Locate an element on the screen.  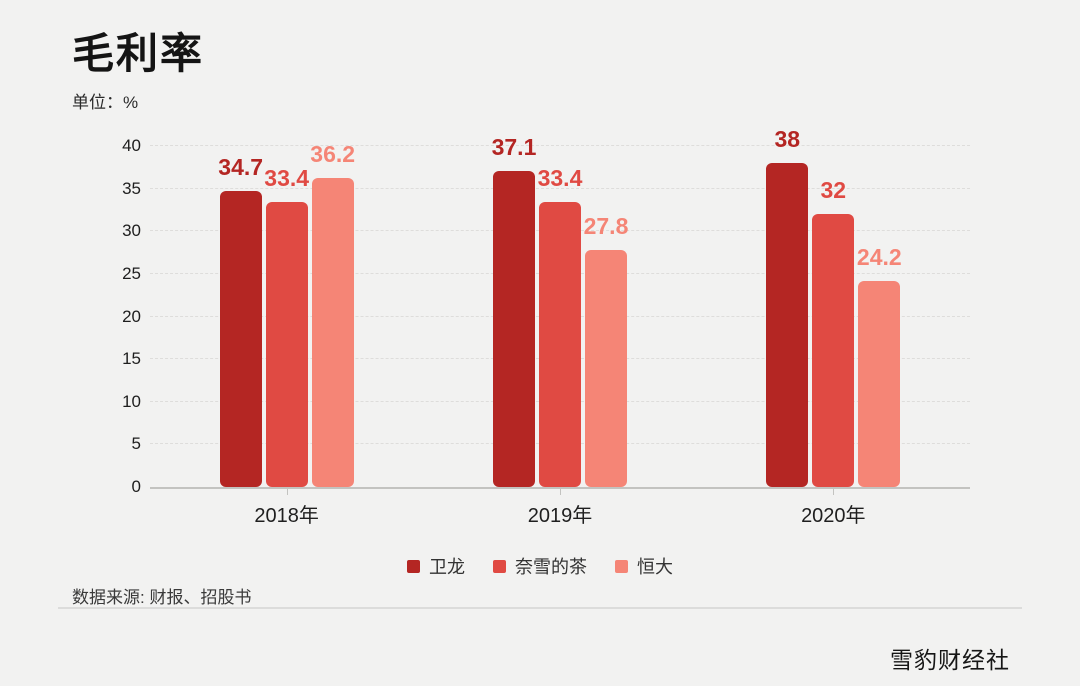
footer-divider is located at coordinates (540, 608).